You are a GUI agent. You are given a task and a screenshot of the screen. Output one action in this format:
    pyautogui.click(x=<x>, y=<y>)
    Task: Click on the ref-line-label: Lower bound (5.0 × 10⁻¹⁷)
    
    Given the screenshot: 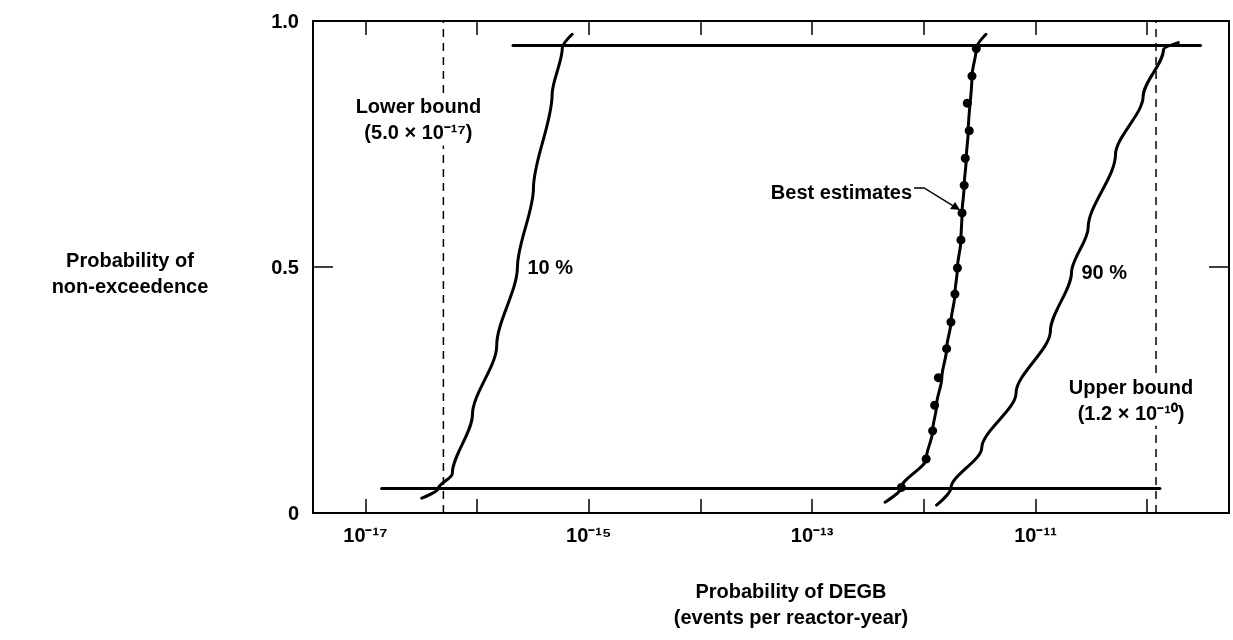 What is the action you would take?
    pyautogui.click(x=418, y=119)
    